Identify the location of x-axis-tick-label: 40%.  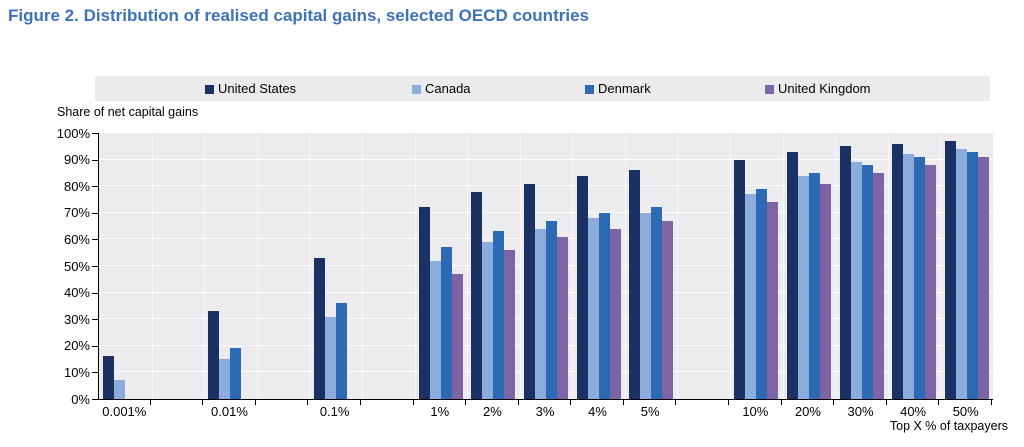
(913, 411).